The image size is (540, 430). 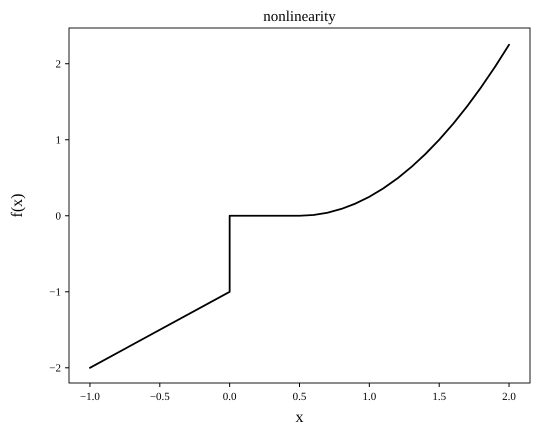 What do you see at coordinates (58, 64) in the screenshot?
I see `y-tick-label: 2` at bounding box center [58, 64].